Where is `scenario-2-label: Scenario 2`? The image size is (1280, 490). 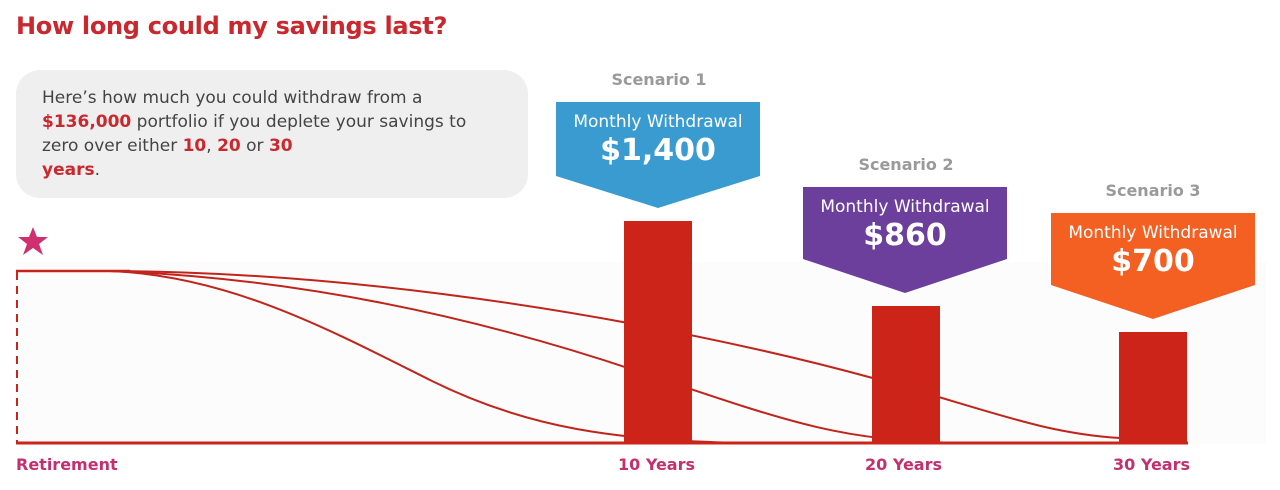 scenario-2-label: Scenario 2 is located at coordinates (906, 164).